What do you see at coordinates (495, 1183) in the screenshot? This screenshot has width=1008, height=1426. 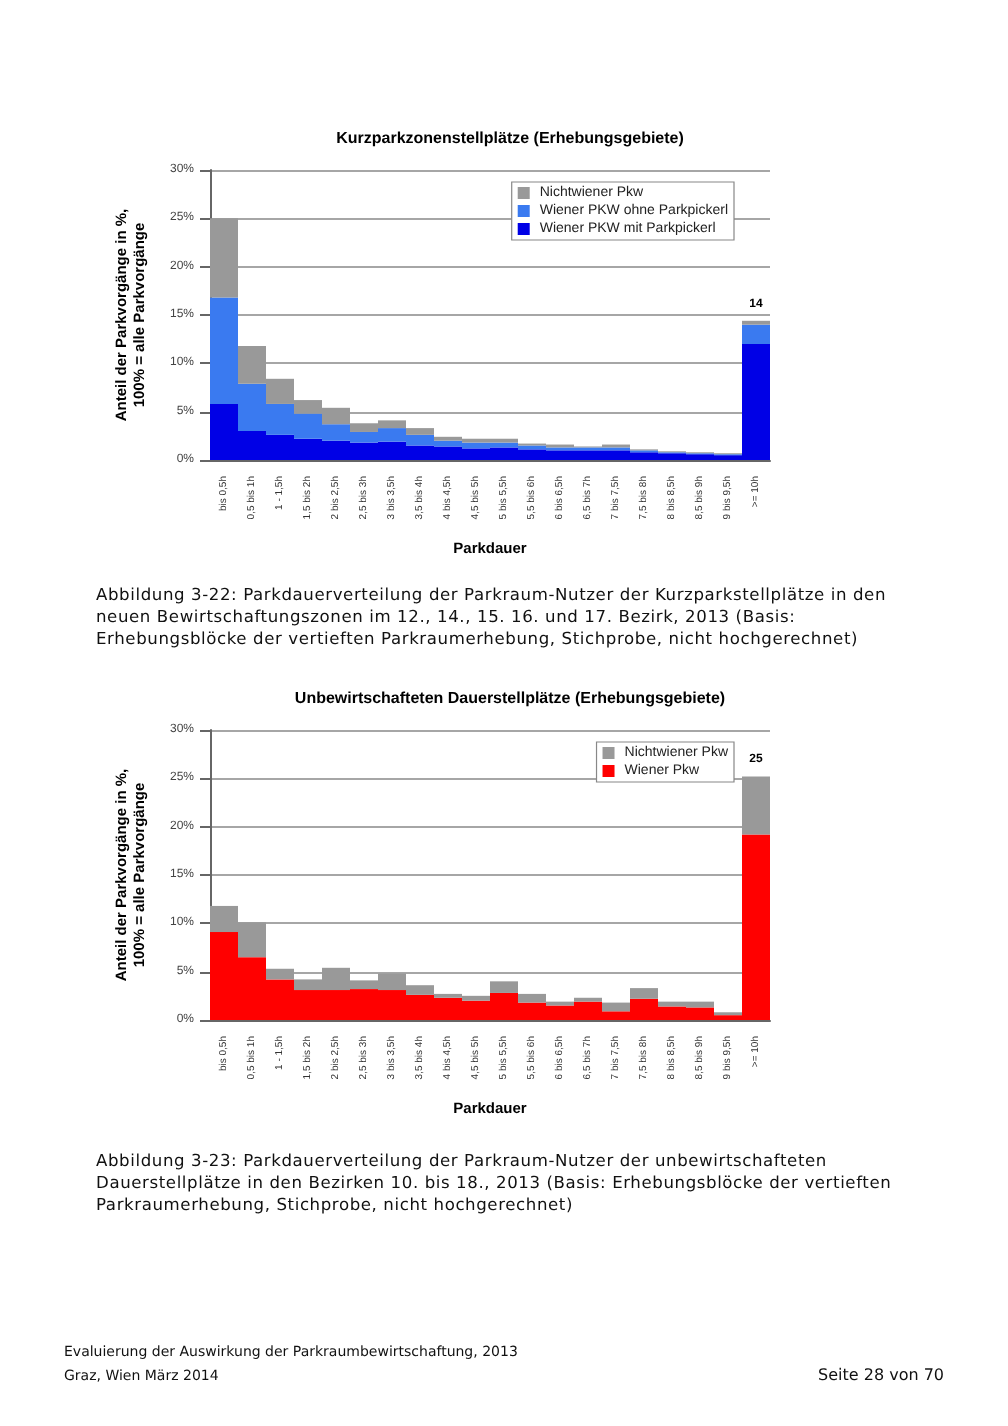 I see `text: Abbildung 3-23: Parkdauerverteilung der Parkraum-Nutzer der unbewirtschafteten Dauerstellplätze in den Bezirken 10. bis 18., 2013 (Basis: Erhebungsblöcke der vertieften Parkraumerhebung, Stichprobe, nicht hochgerechnet)` at bounding box center [495, 1183].